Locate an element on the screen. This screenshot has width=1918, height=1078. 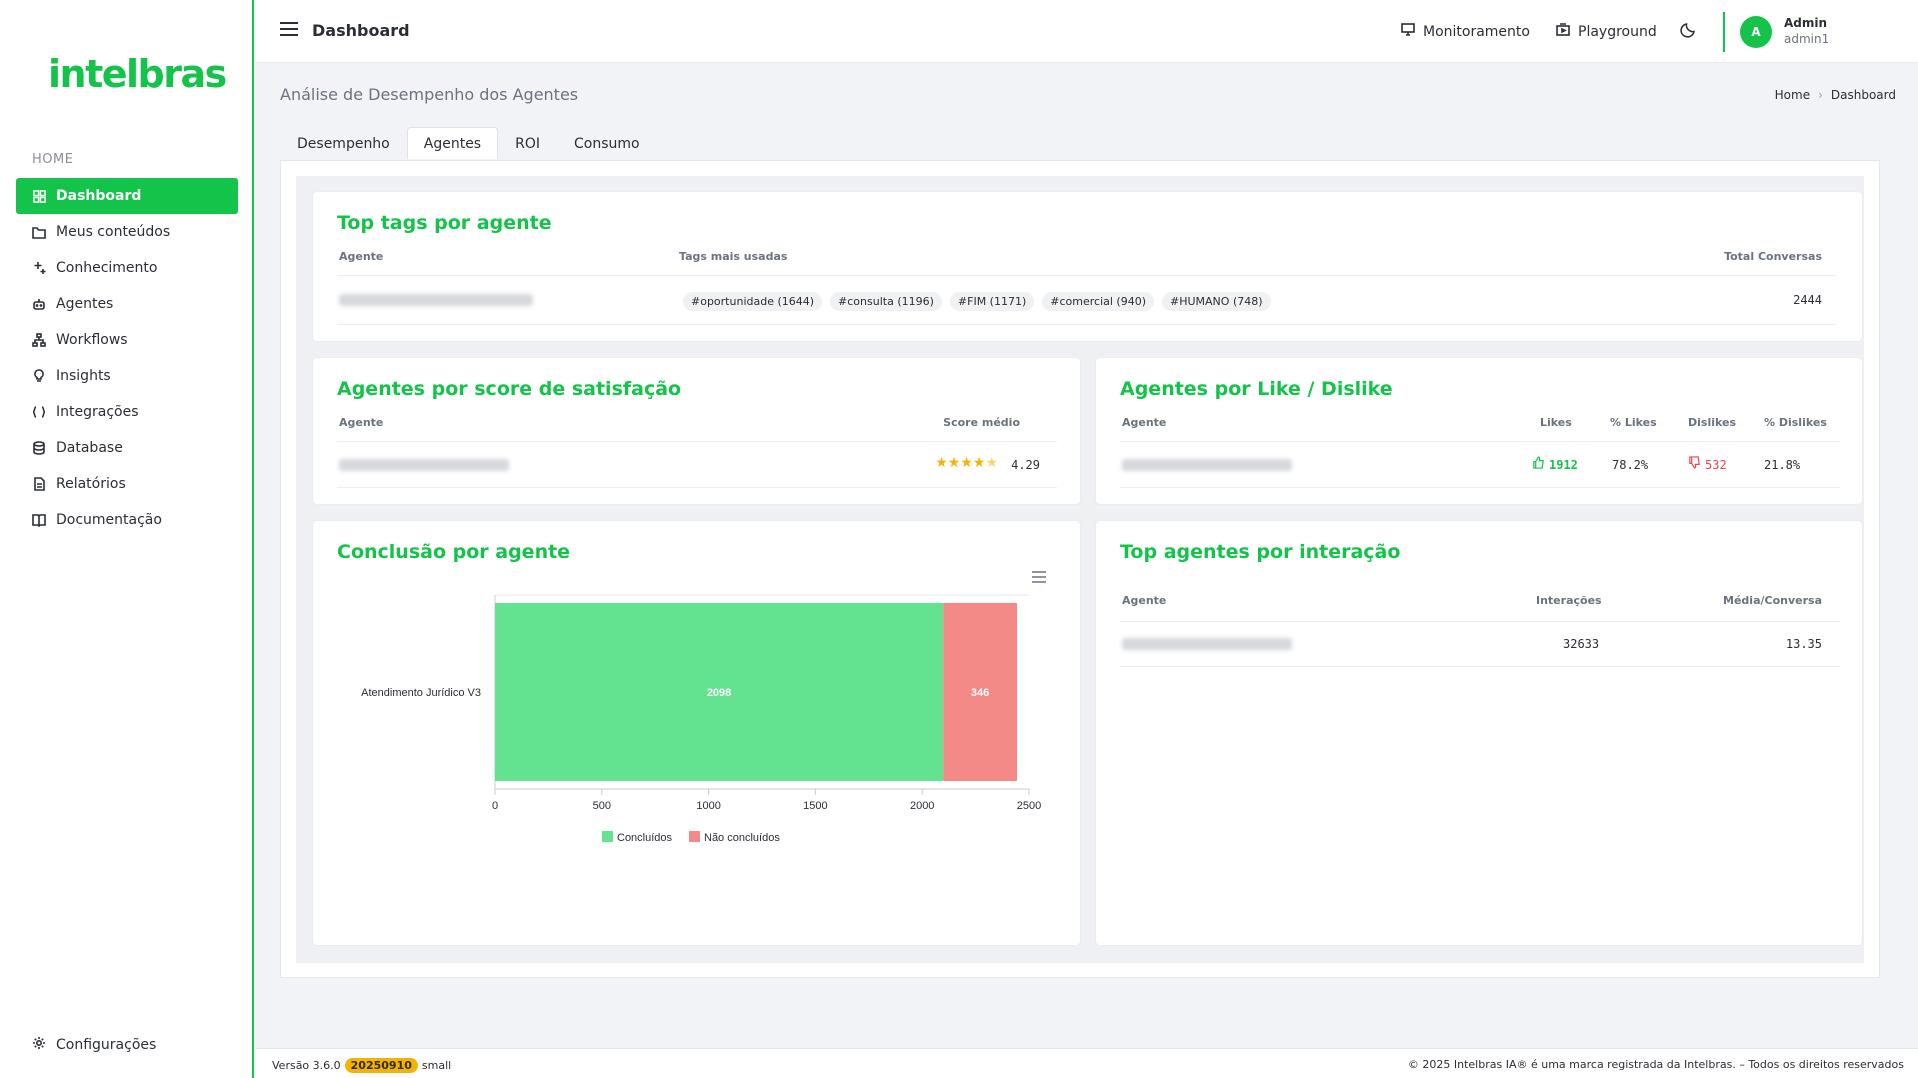
lightbulb-icon is located at coordinates (39, 376).